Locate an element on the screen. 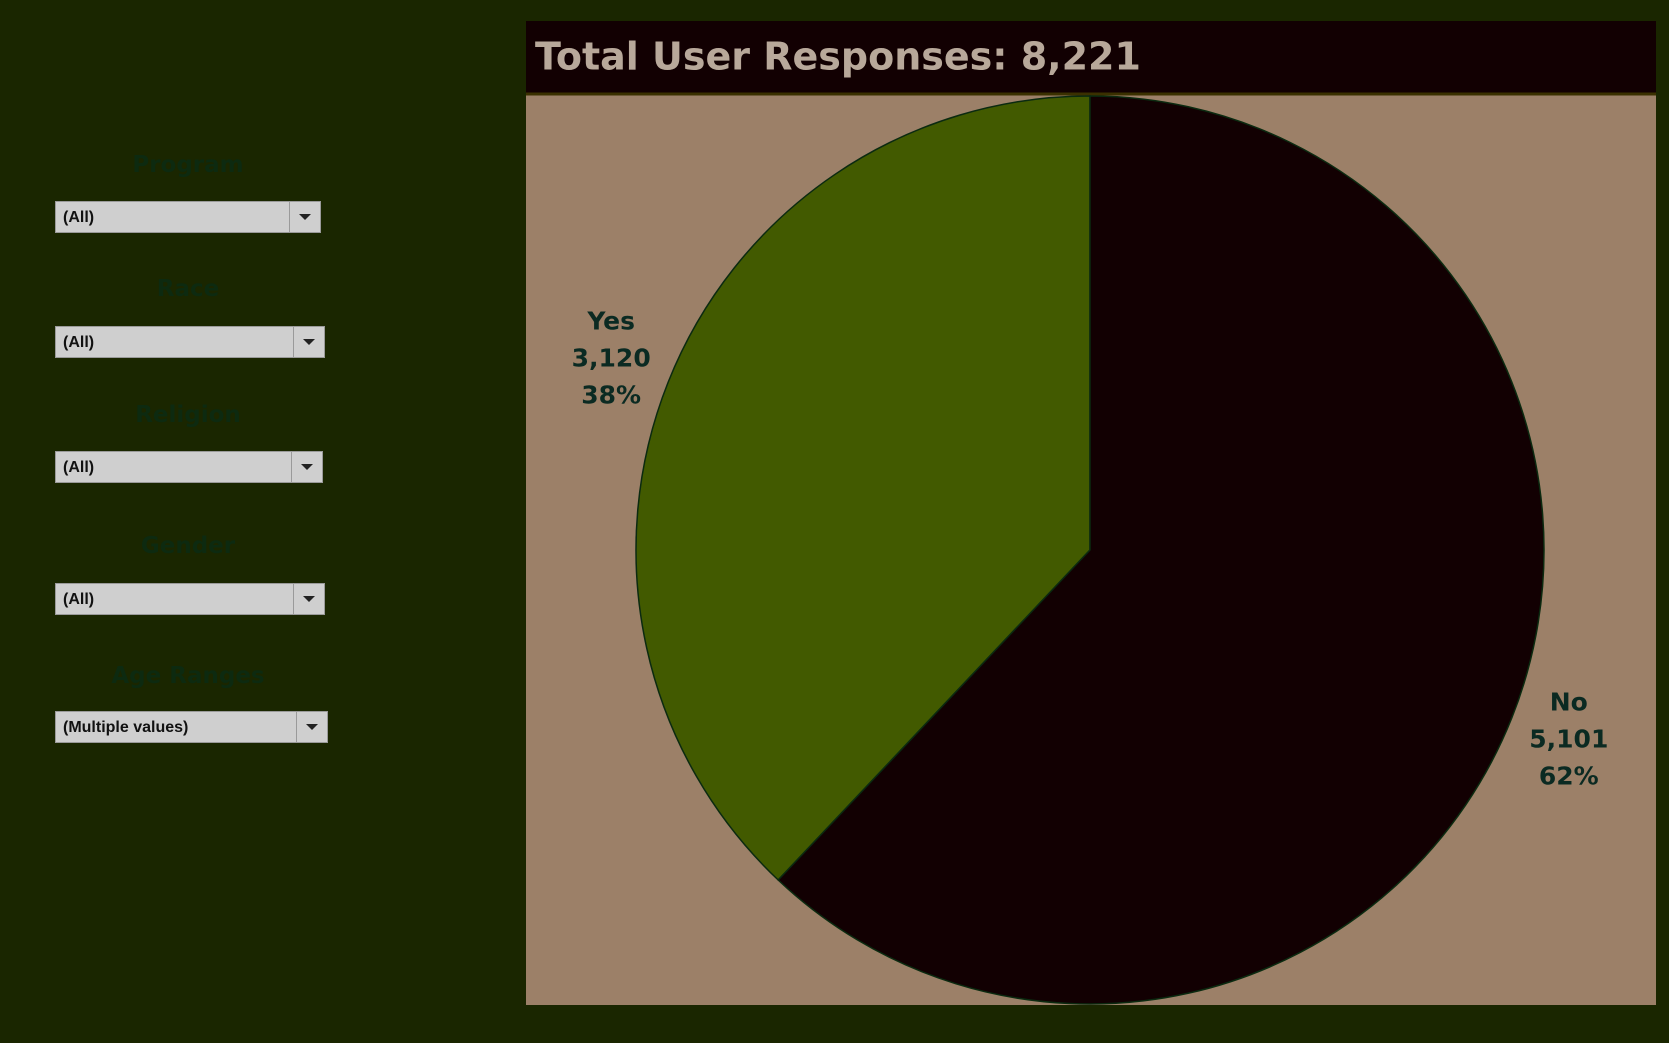  filter-label: Program is located at coordinates (188, 165).